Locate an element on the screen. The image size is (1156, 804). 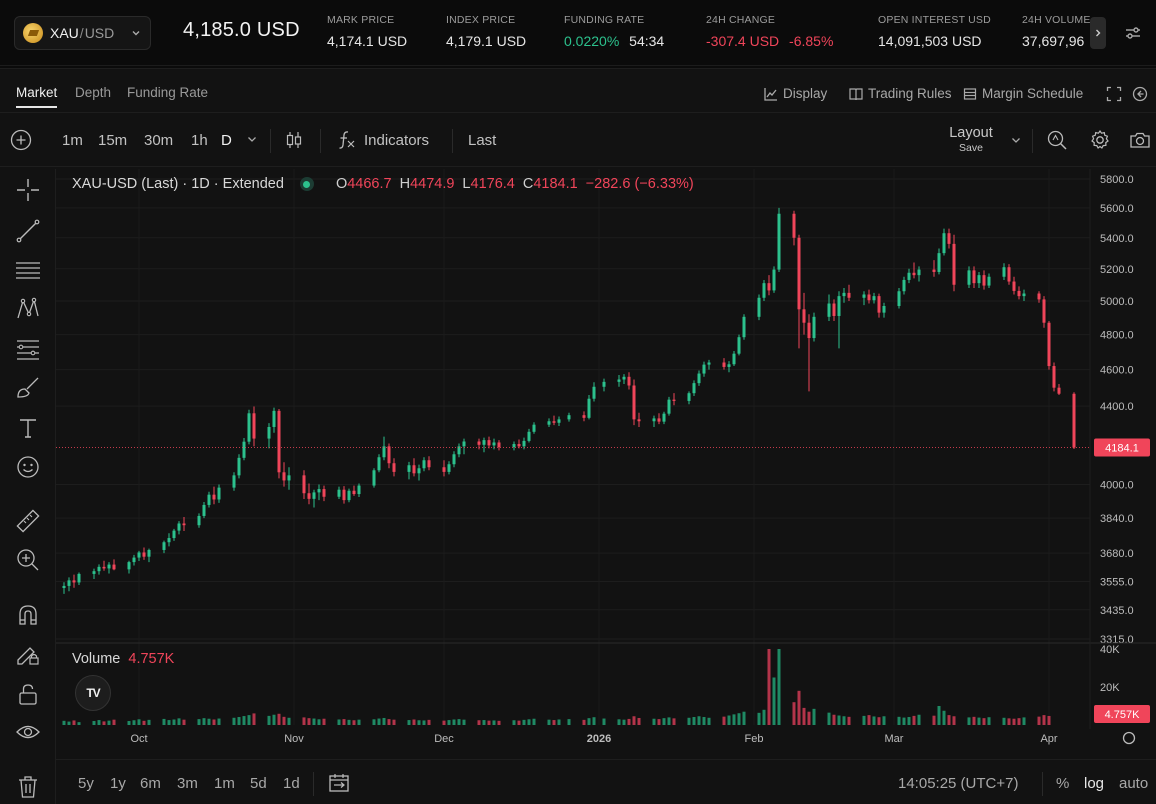
horizontal-lines-icon is located at coordinates (28, 270).